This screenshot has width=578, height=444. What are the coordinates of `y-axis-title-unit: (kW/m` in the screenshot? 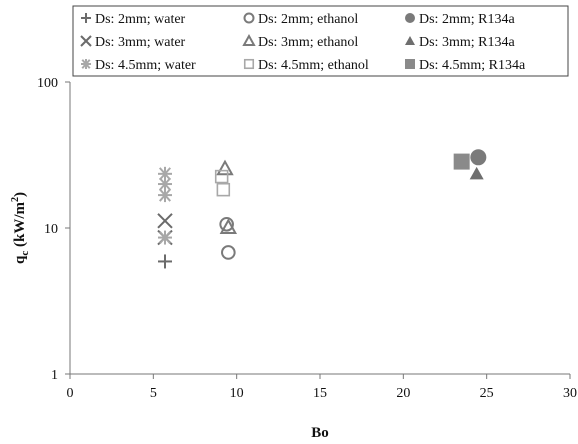 It's located at (20, 226).